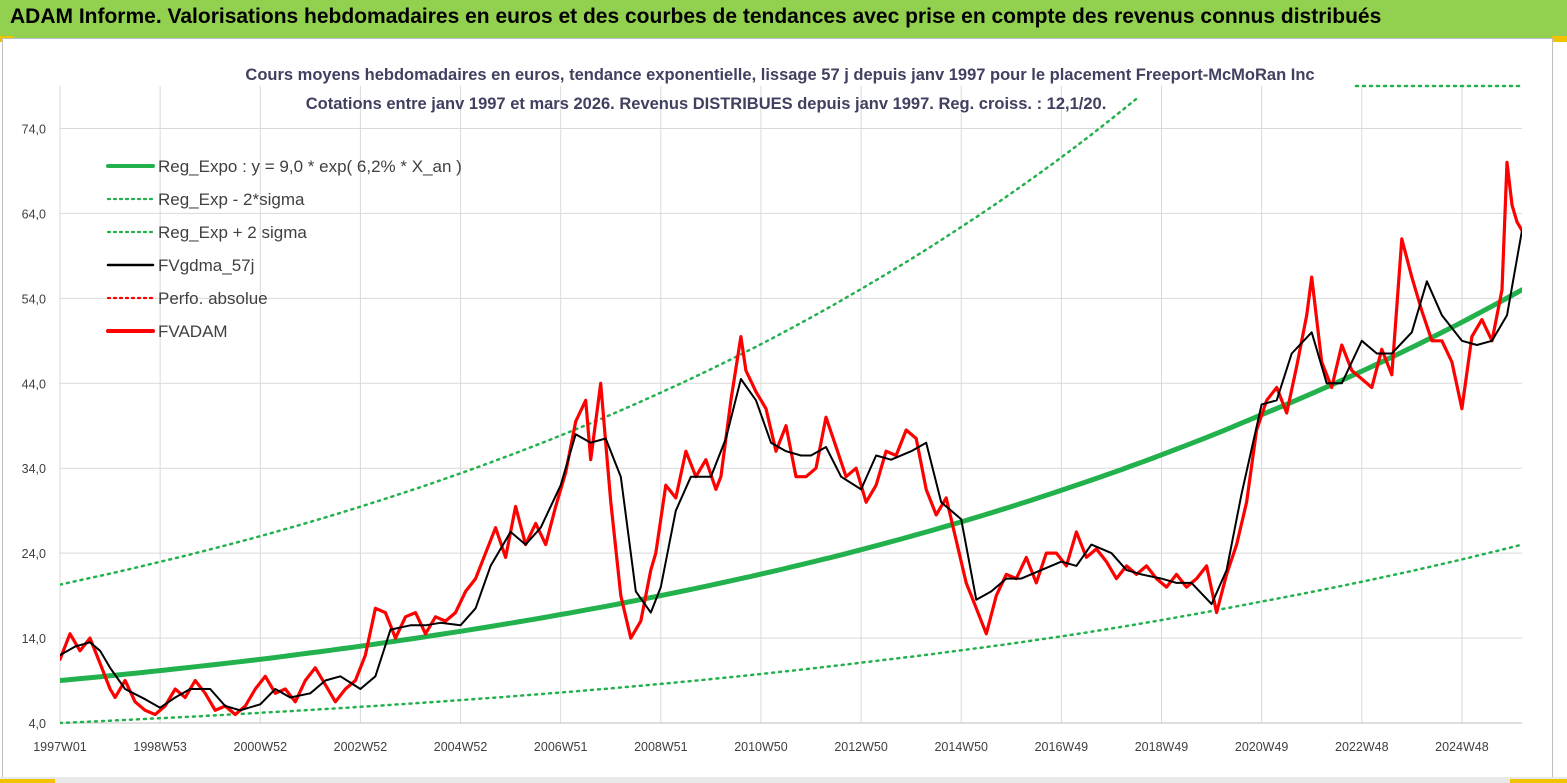 This screenshot has width=1567, height=783. What do you see at coordinates (34, 299) in the screenshot?
I see `y-tick-label: 54,0` at bounding box center [34, 299].